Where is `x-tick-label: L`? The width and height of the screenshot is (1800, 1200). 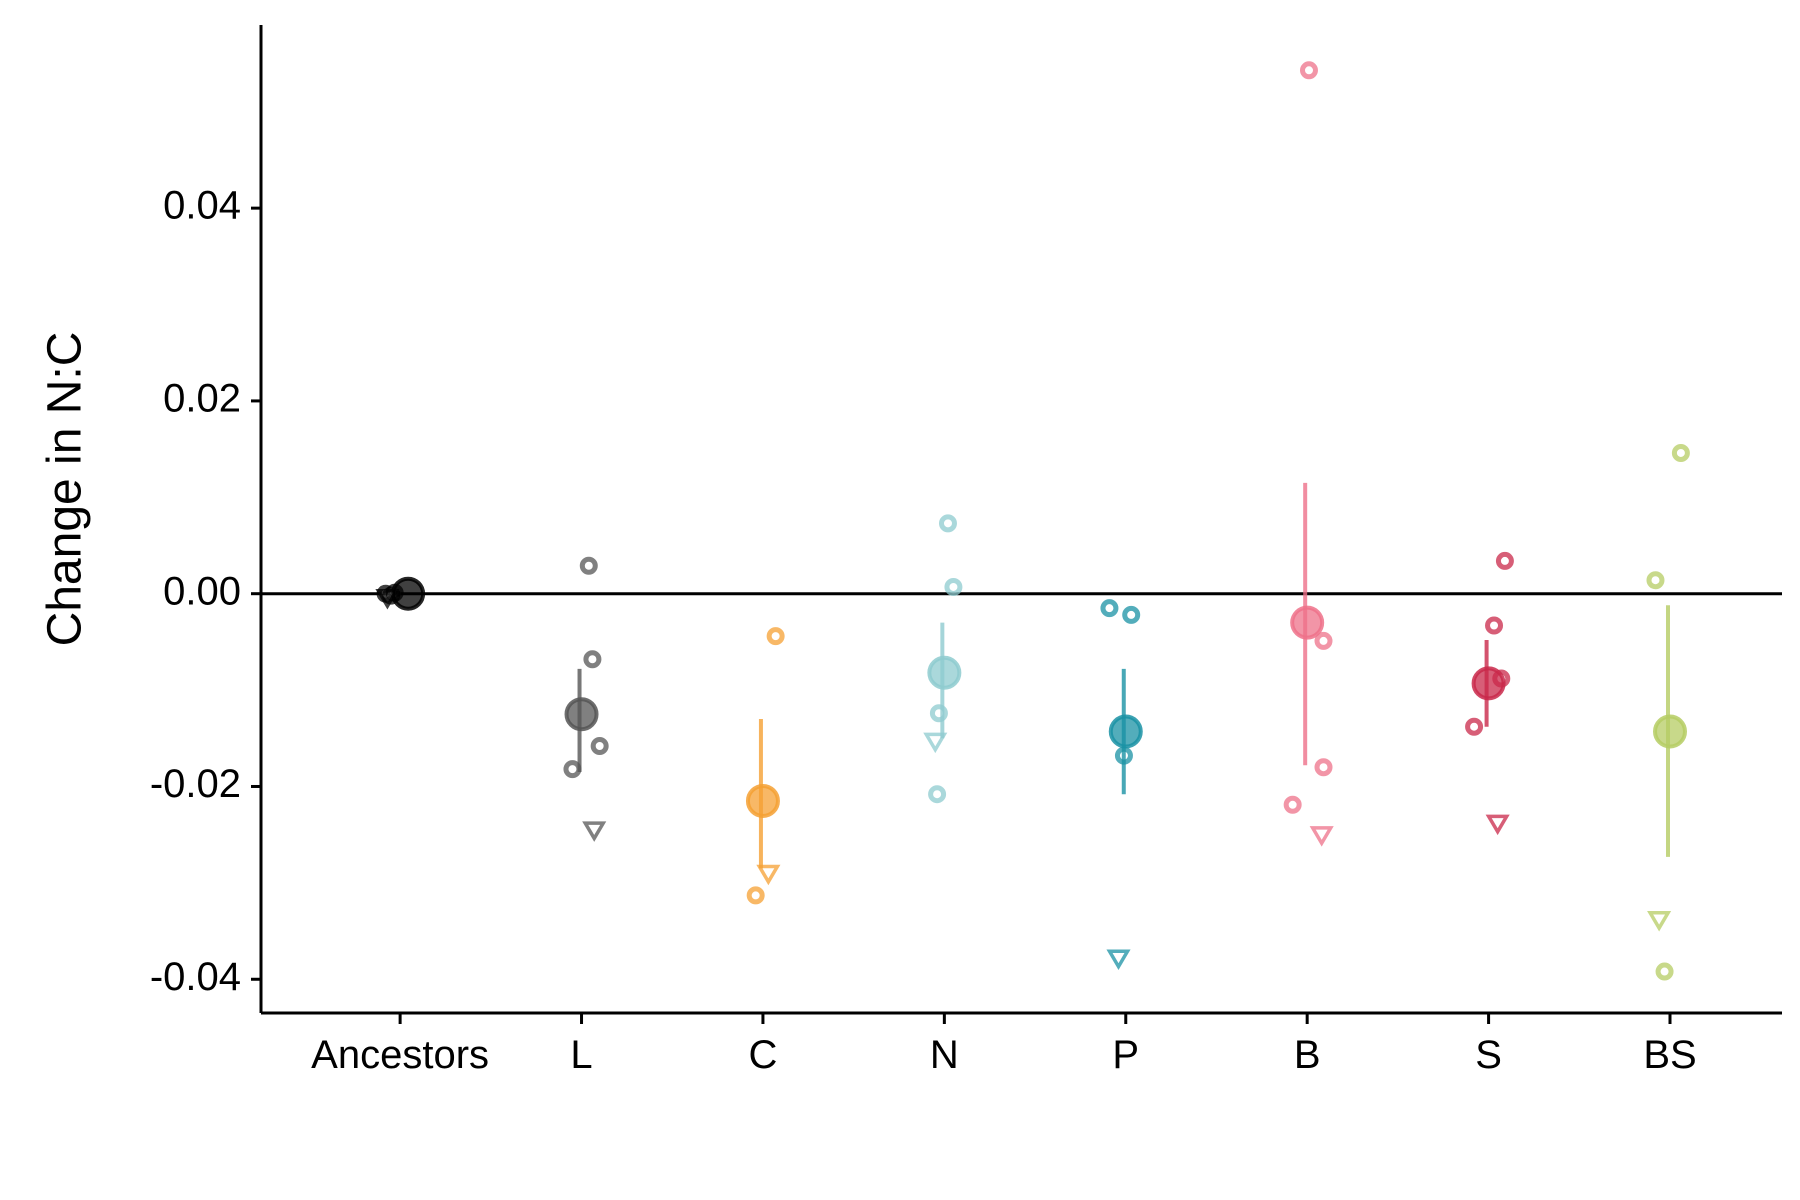 x-tick-label: L is located at coordinates (581, 1055).